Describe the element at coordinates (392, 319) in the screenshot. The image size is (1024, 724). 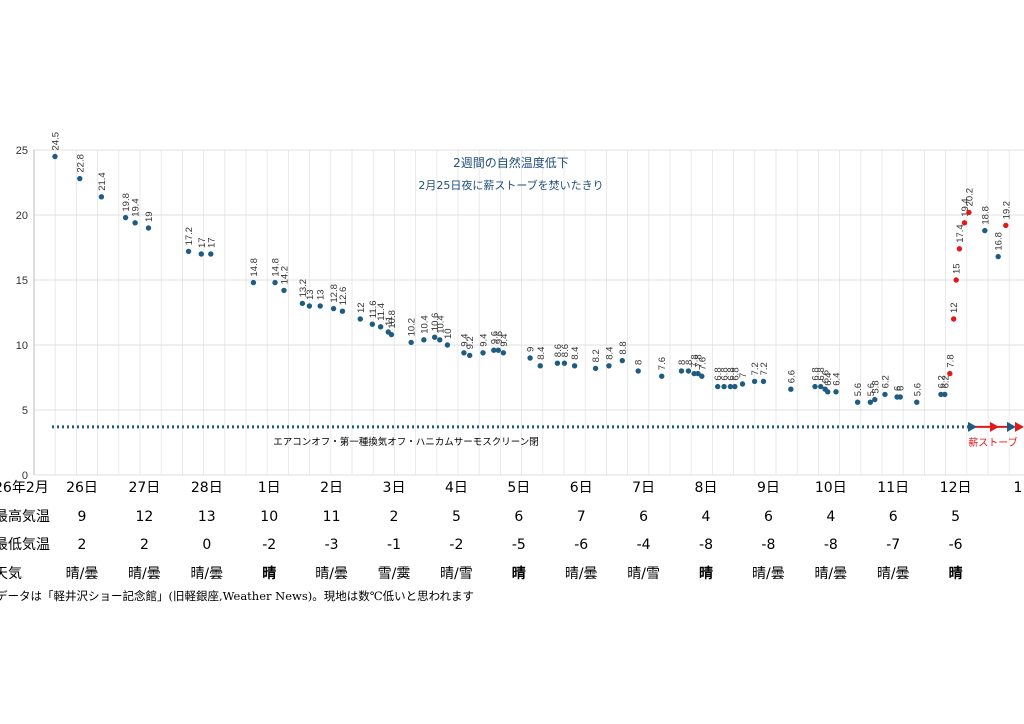
I see `data-label: 10.8` at that location.